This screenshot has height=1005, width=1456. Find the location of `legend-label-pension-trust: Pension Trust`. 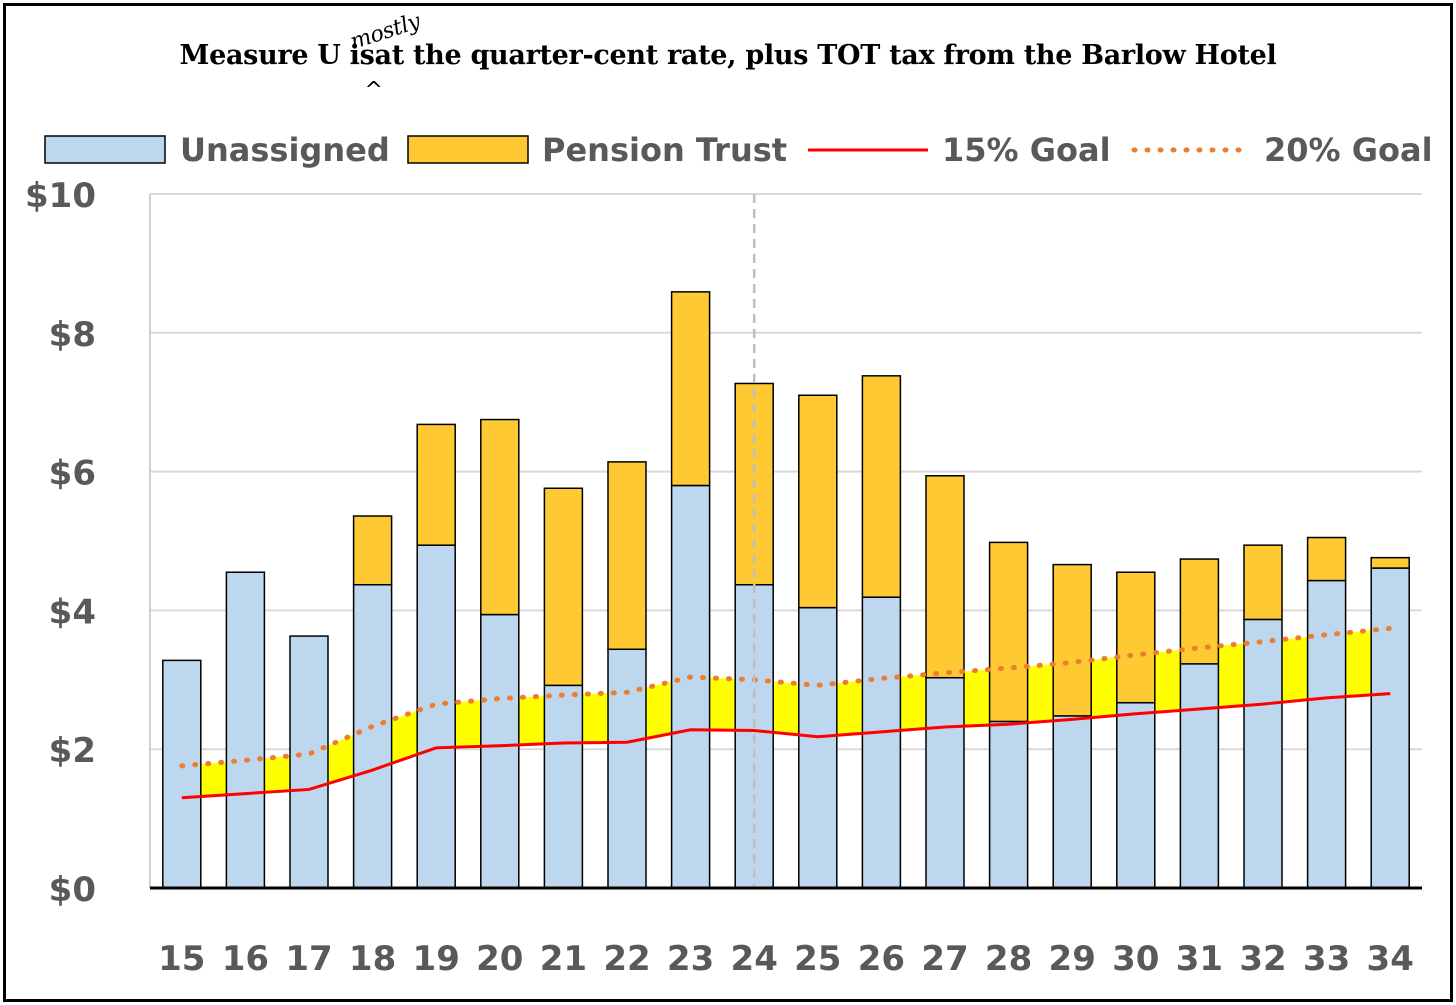

legend-label-pension-trust: Pension Trust is located at coordinates (664, 150).